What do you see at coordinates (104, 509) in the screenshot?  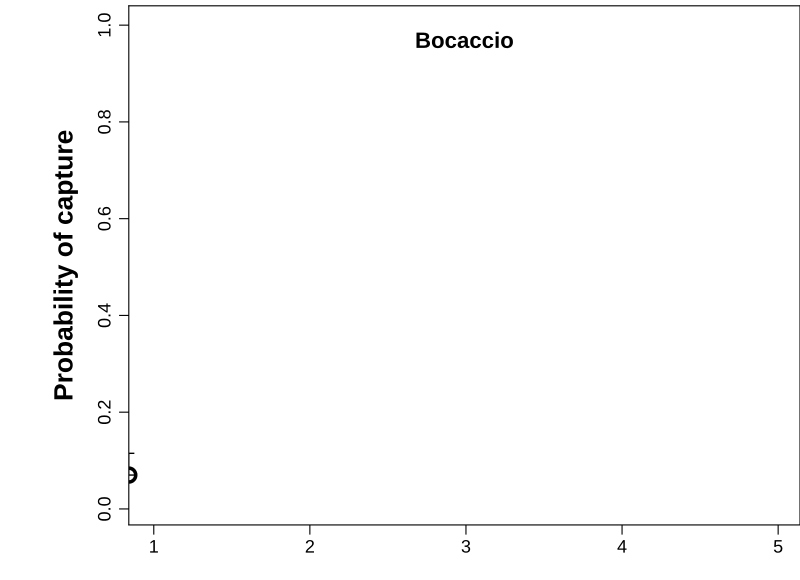 I see `y-tick-label: 0.0` at bounding box center [104, 509].